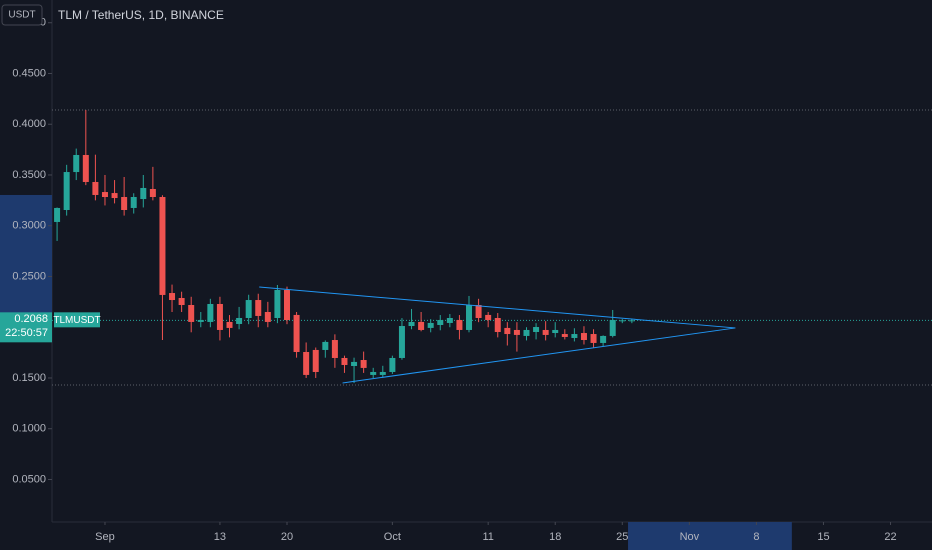 Image resolution: width=932 pixels, height=550 pixels. Describe the element at coordinates (220, 537) in the screenshot. I see `x-tick-label: 13` at that location.